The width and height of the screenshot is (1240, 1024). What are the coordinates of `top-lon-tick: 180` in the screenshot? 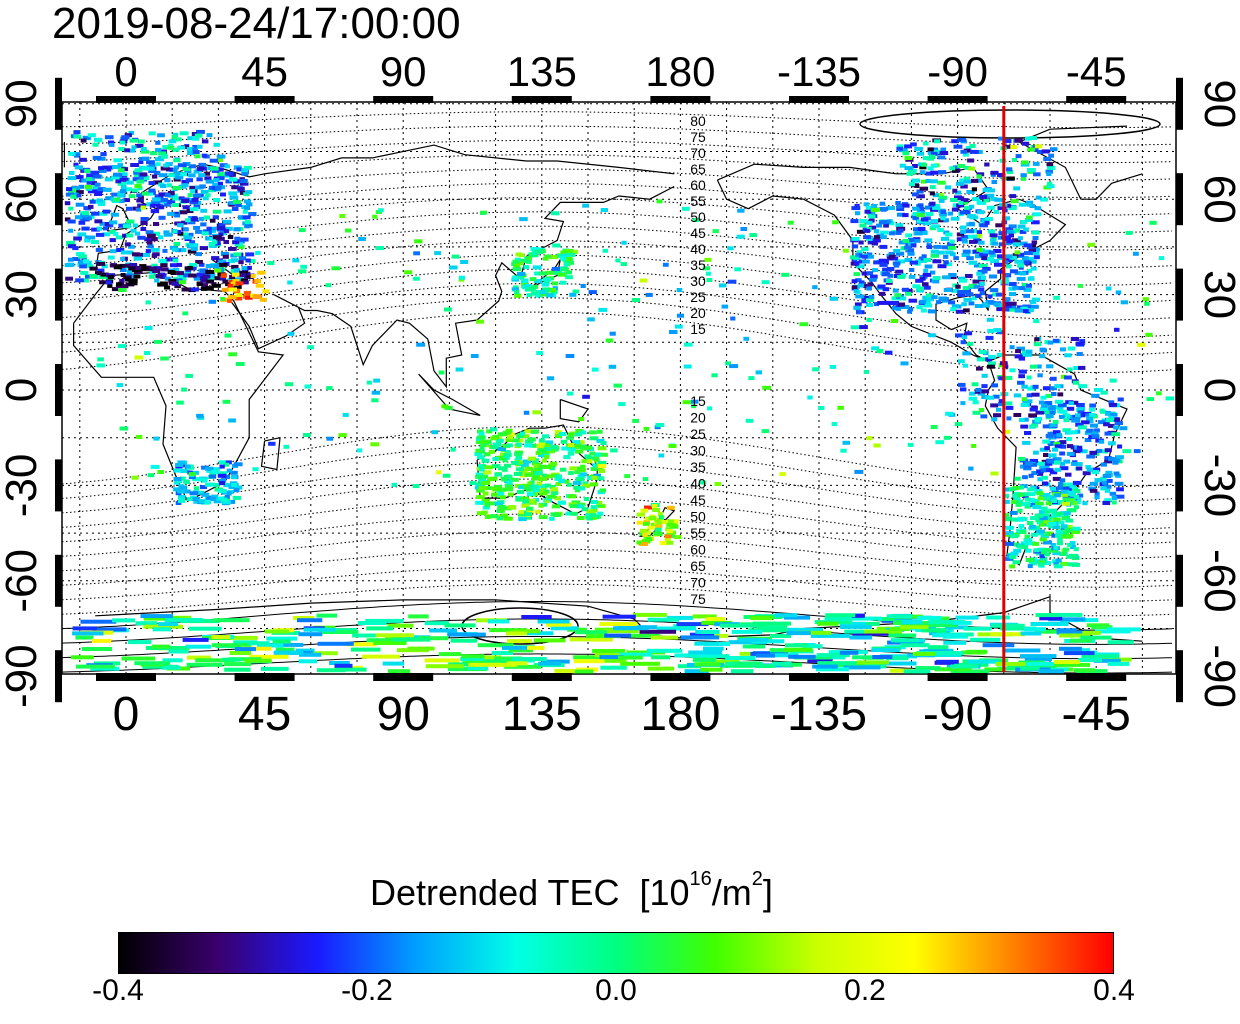 It's located at (680, 71).